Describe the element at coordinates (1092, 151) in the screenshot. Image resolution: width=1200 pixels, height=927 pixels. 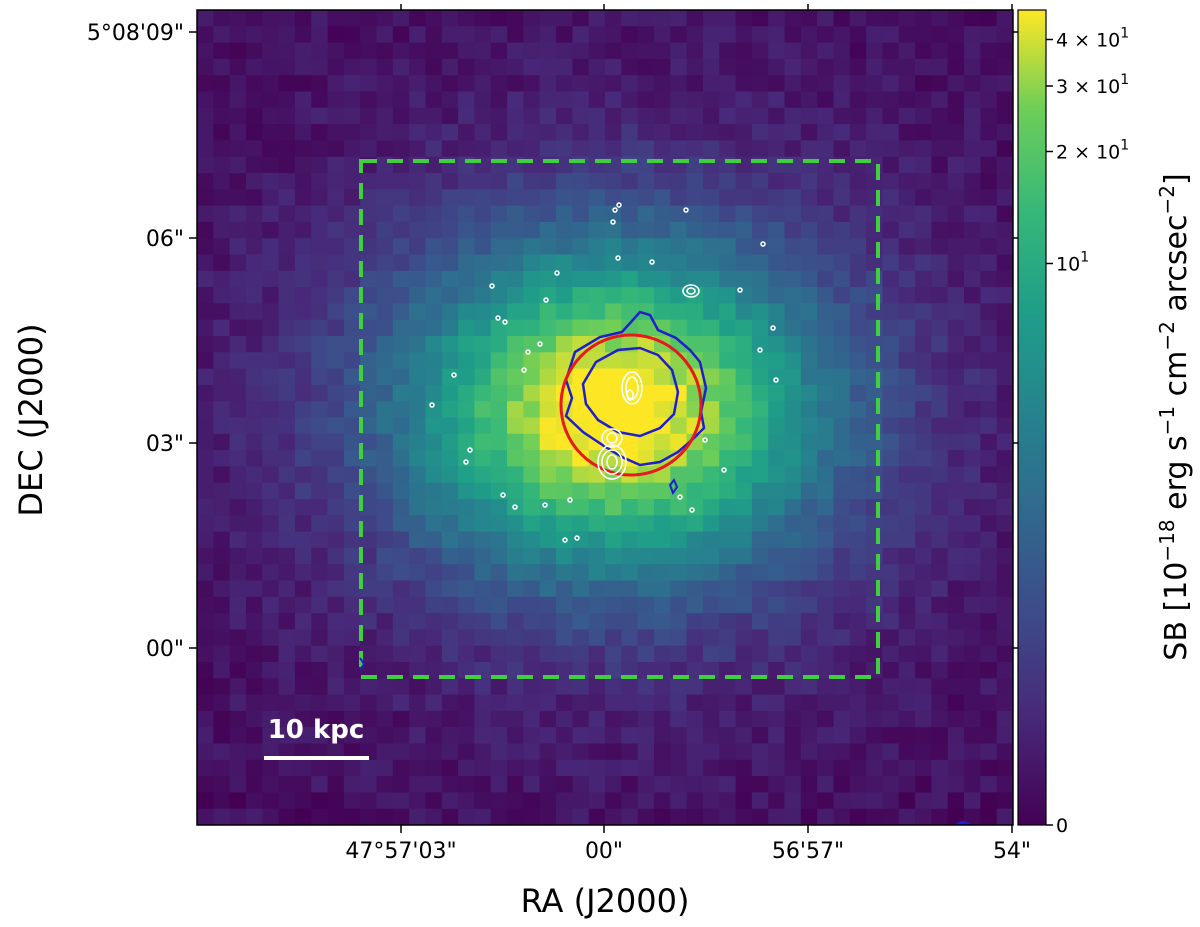
I see `colorbar-tick-label: 2 × 101` at that location.